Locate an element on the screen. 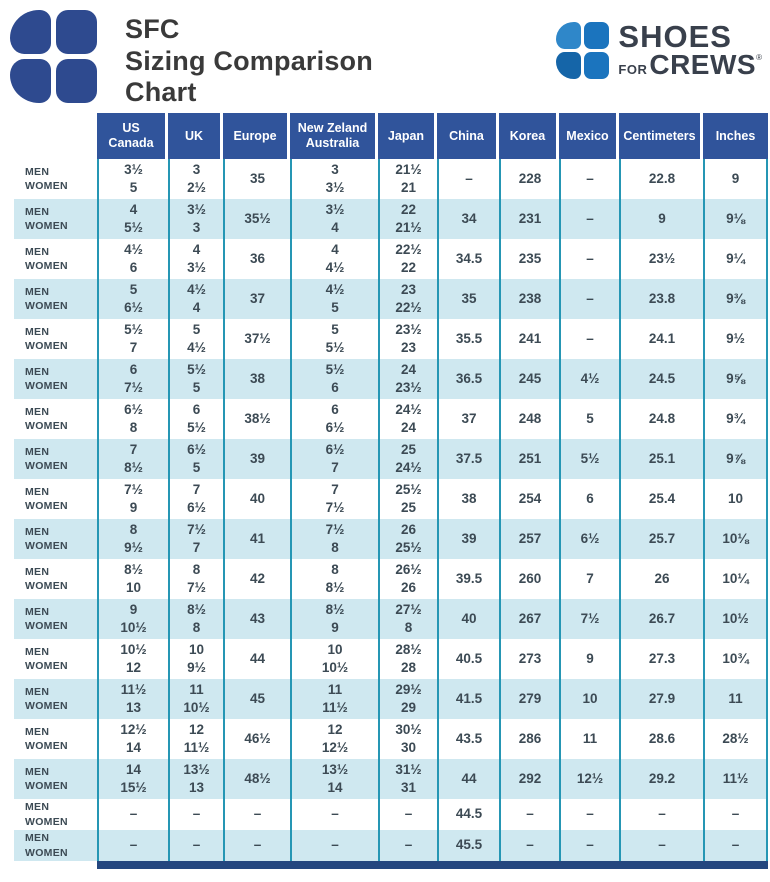 This screenshot has height=882, width=770. size-cell: 251 is located at coordinates (529, 459).